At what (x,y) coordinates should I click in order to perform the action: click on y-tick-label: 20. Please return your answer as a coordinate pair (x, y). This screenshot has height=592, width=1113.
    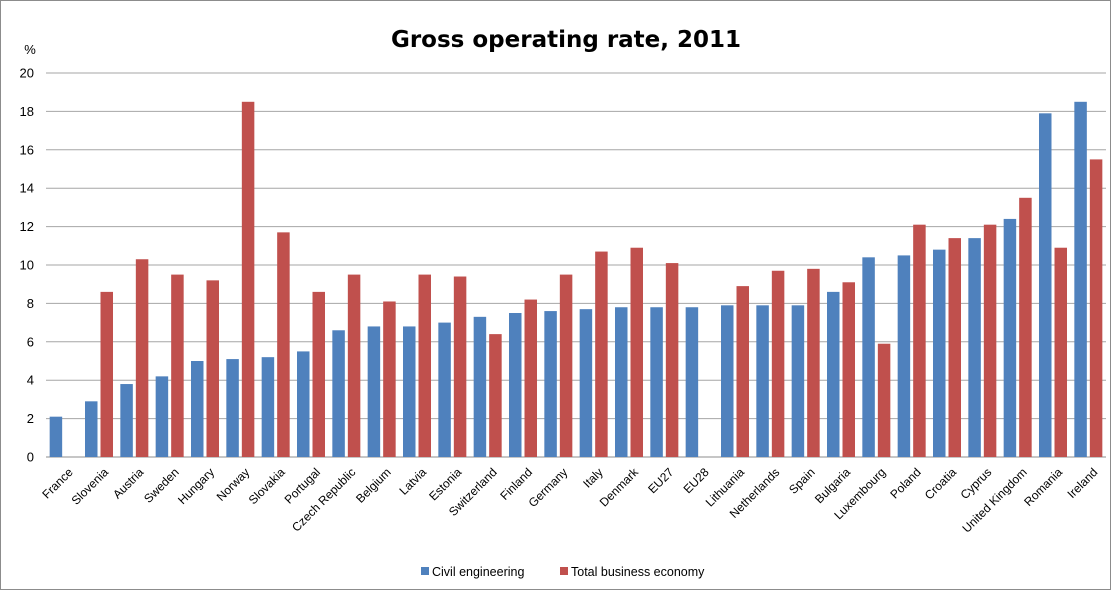
    Looking at the image, I should click on (27, 73).